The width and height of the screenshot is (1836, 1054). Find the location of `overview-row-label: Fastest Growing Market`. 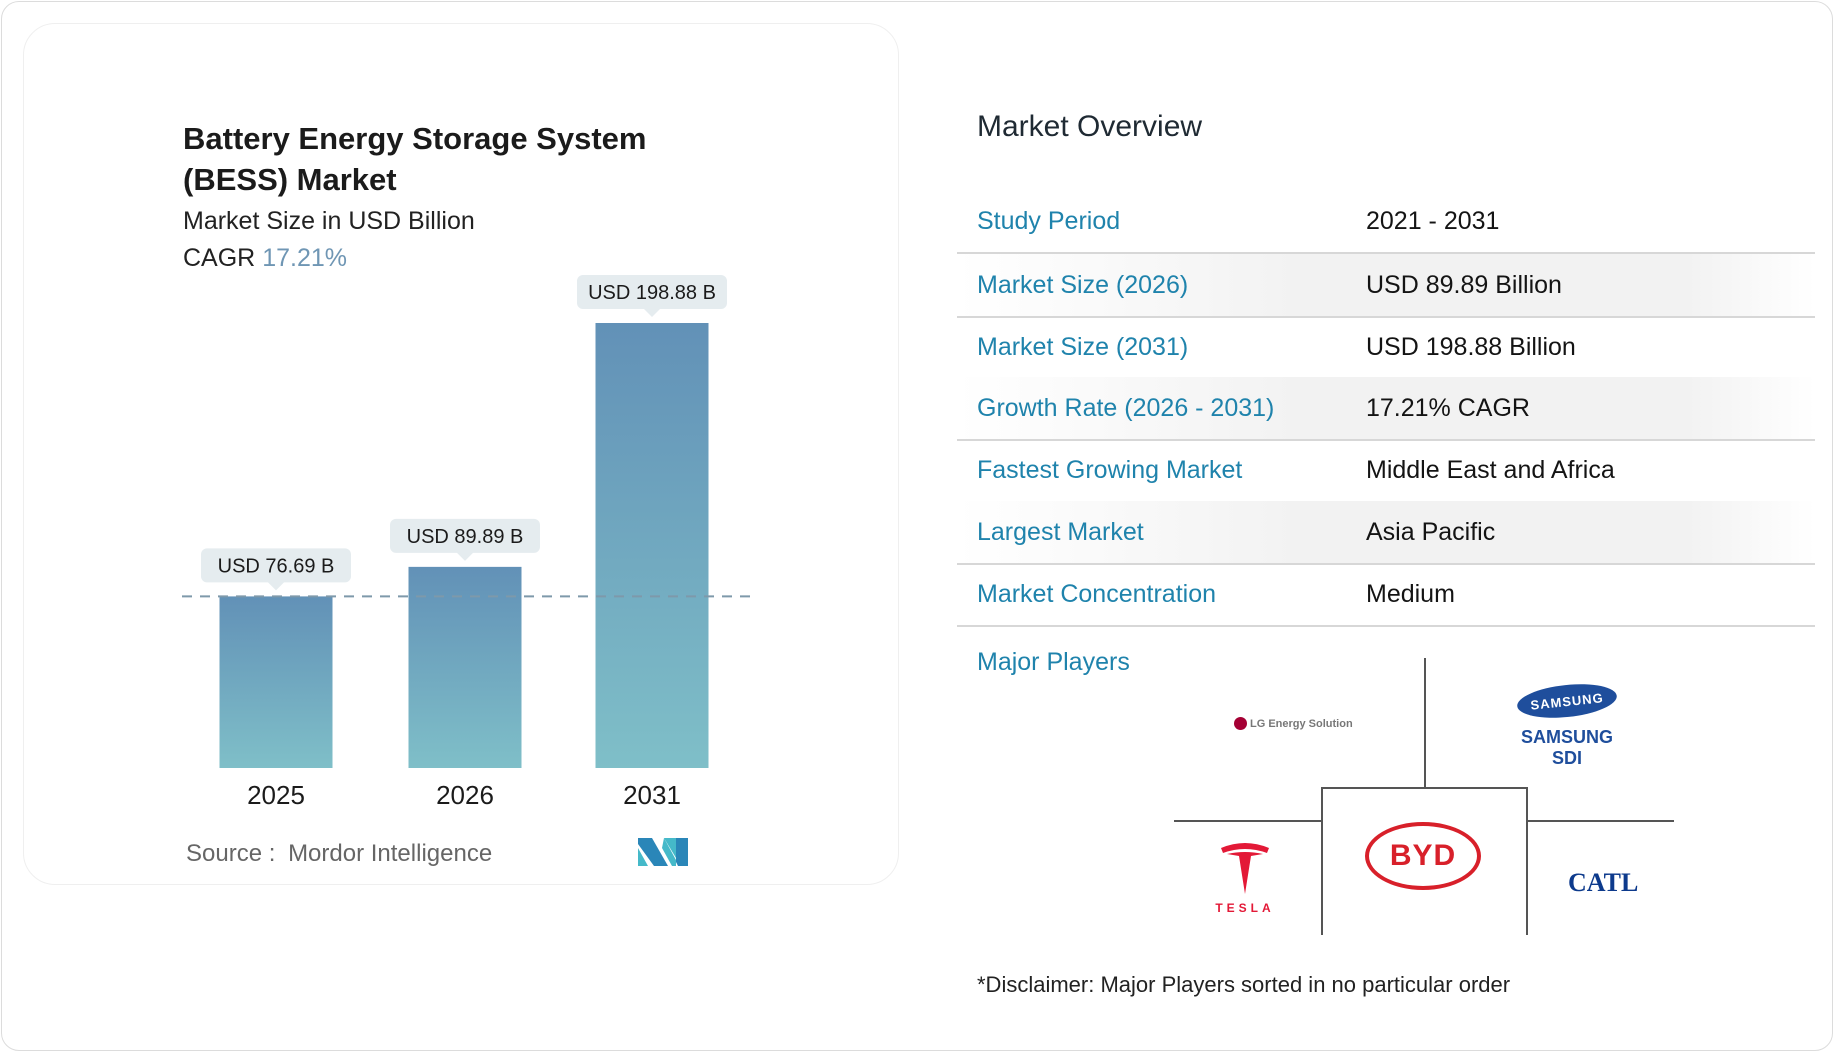

overview-row-label: Fastest Growing Market is located at coordinates (1110, 469).